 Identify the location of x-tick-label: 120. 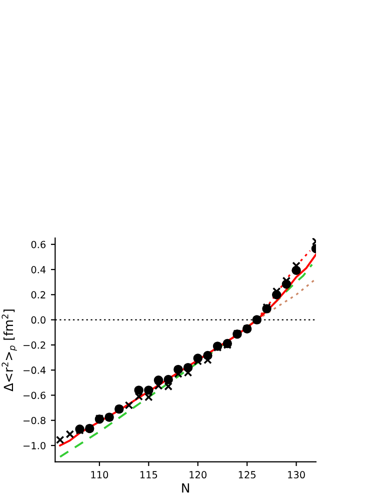
(198, 474).